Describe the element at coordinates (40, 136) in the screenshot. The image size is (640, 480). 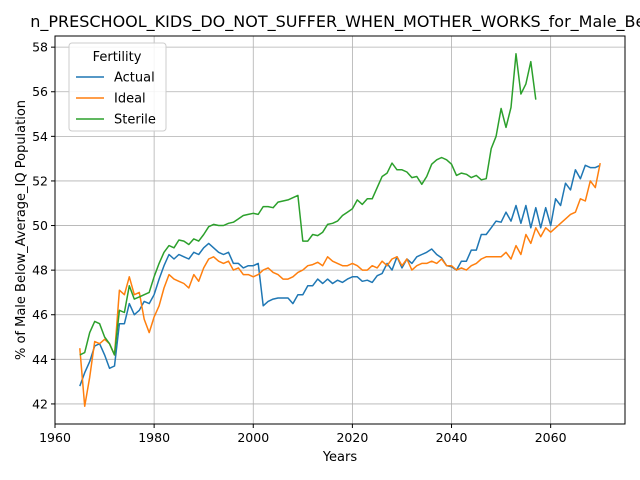
I see `y-tick-label: 54` at that location.